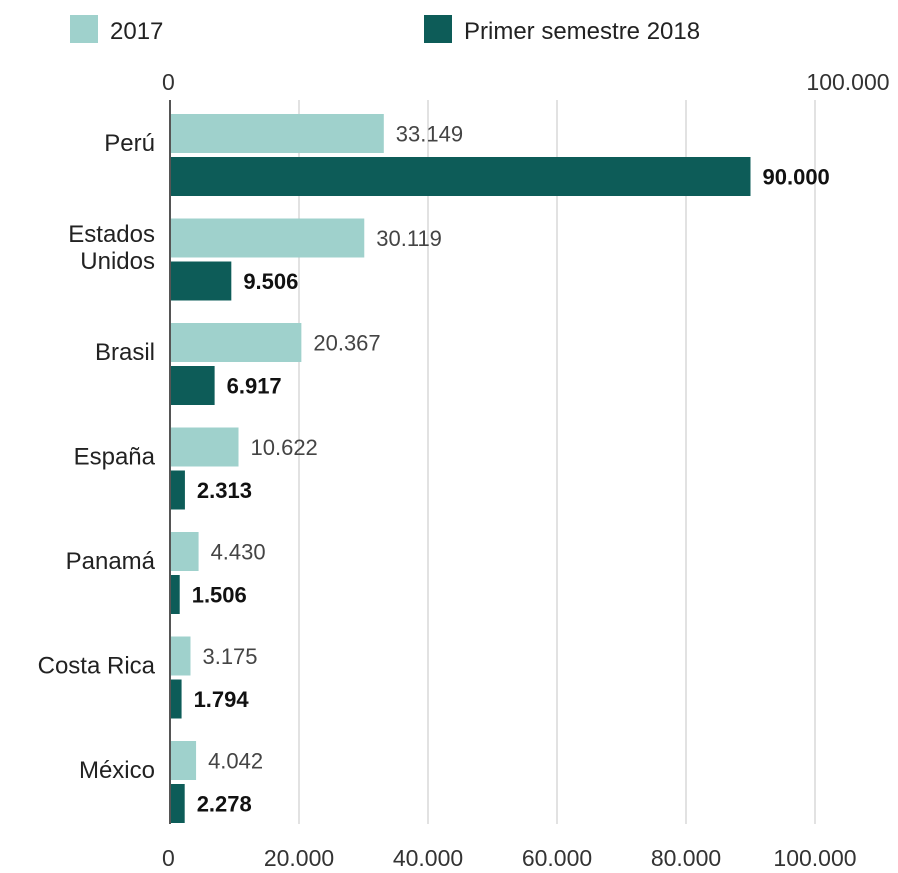 The image size is (898, 873). What do you see at coordinates (176, 699) in the screenshot?
I see `bar-costa-rica-primer-semestre-2018` at bounding box center [176, 699].